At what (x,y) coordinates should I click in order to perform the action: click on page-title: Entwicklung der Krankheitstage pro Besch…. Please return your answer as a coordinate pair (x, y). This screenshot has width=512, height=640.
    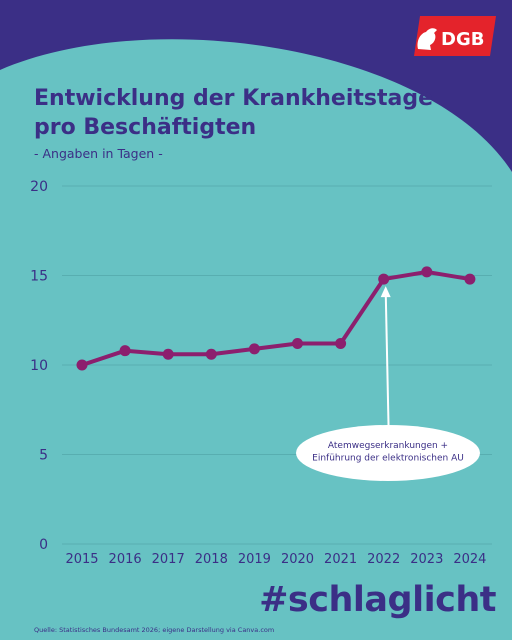
    Looking at the image, I should click on (254, 113).